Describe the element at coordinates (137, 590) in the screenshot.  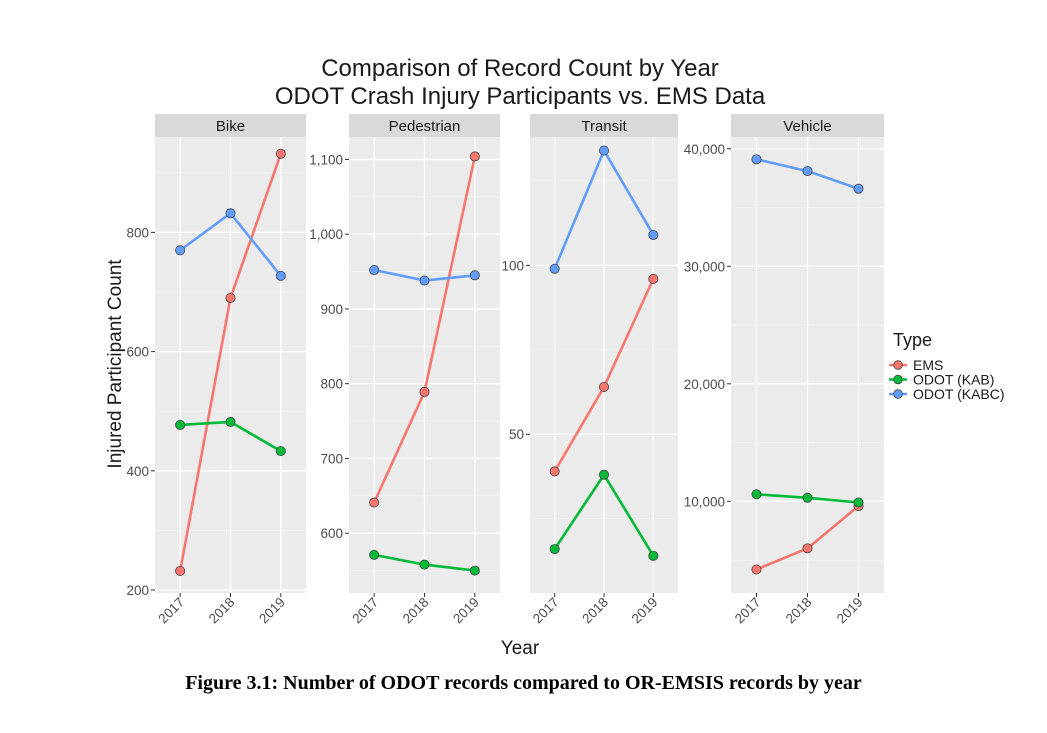
I see `y-tick-label: 200` at that location.